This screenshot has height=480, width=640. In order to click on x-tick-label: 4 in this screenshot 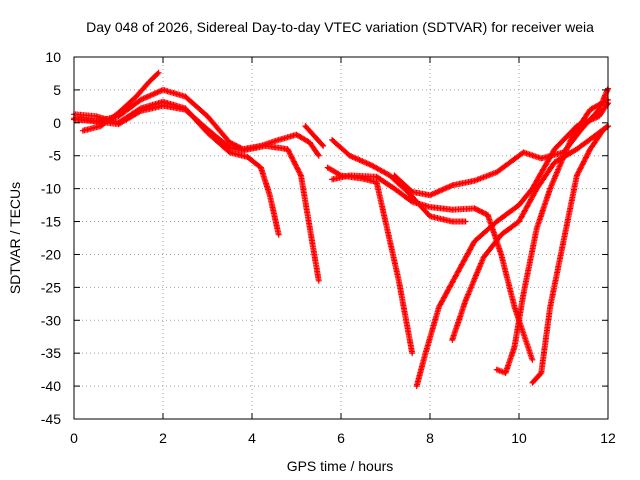, I will do `click(252, 438)`.